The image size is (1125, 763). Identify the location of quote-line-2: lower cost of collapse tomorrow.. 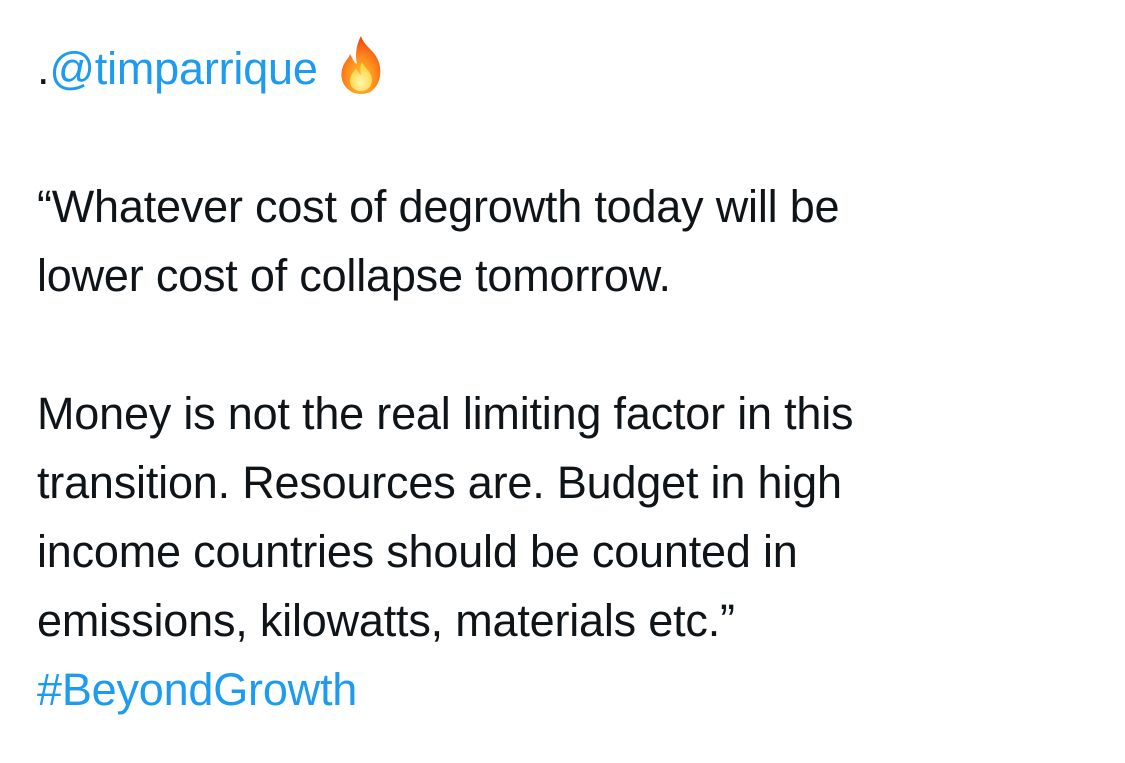
(354, 275).